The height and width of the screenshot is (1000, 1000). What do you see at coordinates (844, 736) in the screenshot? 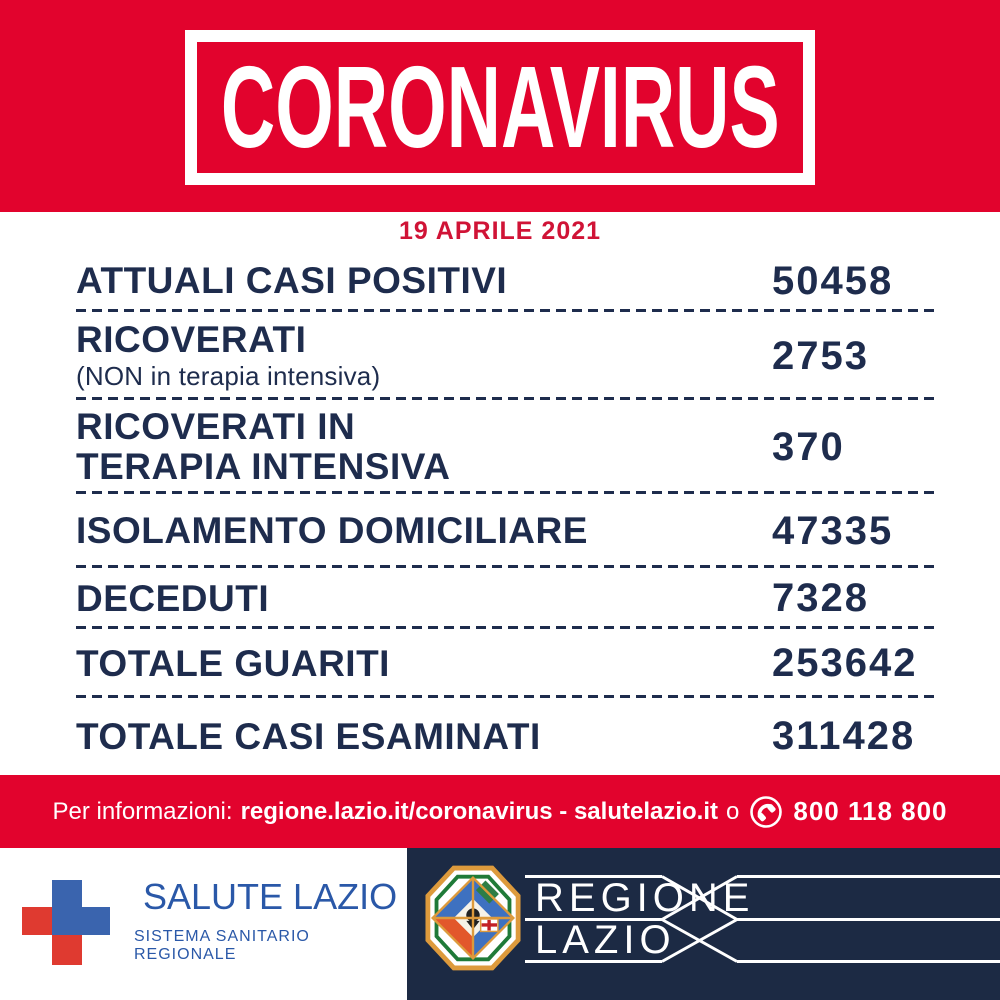
I see `stat-value: 311428` at bounding box center [844, 736].